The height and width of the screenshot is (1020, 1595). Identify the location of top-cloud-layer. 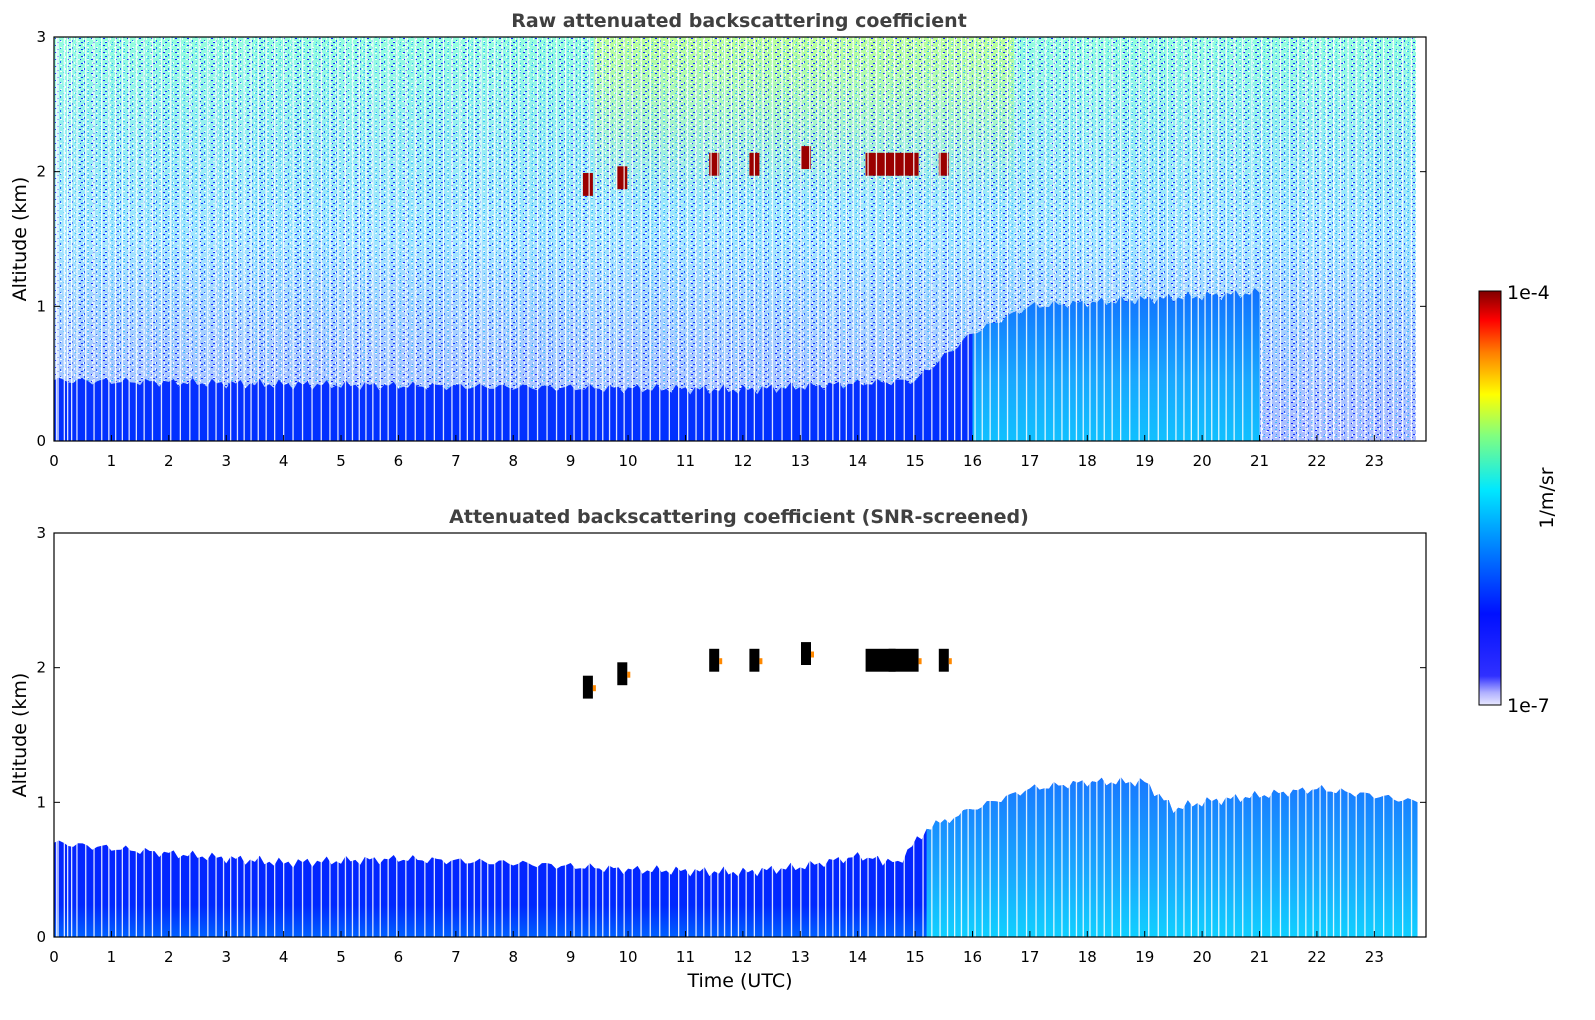
(765, 171).